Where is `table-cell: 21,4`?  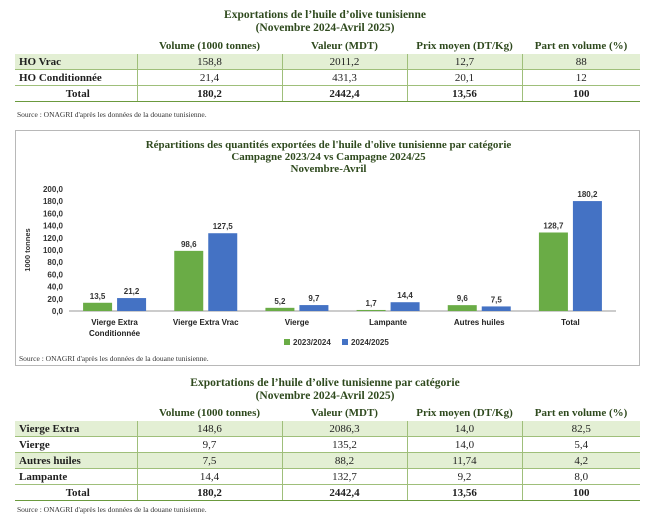 table-cell: 21,4 is located at coordinates (210, 77).